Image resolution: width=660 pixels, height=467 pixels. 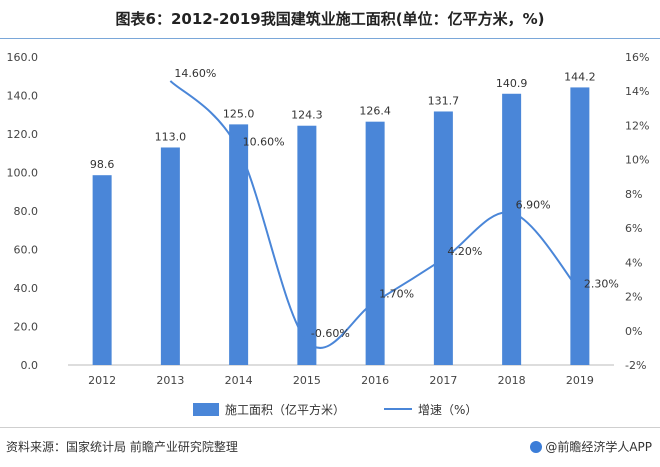 I want to click on x-tick-label: 2016, so click(x=375, y=380).